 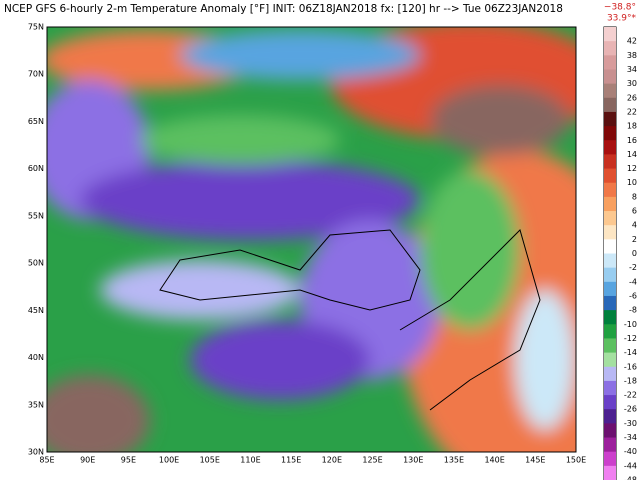 What do you see at coordinates (632, 83) in the screenshot?
I see `colorbar-label: 30` at bounding box center [632, 83].